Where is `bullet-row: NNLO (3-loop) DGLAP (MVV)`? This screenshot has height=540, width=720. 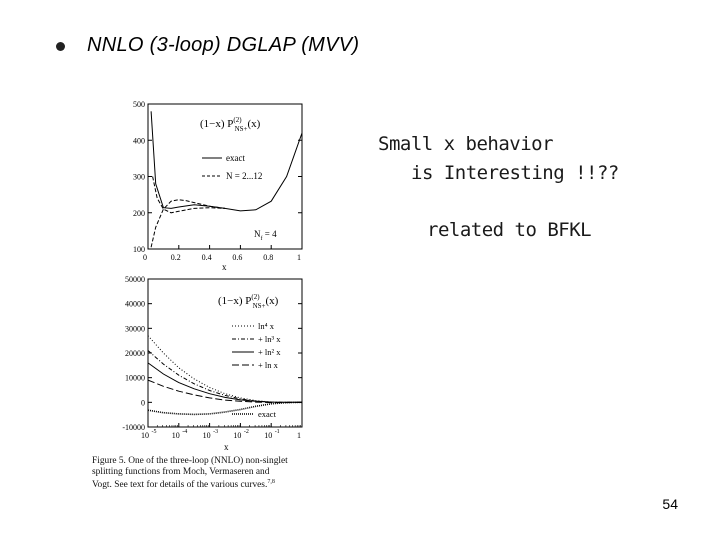
bullet-row: NNLO (3-loop) DGLAP (MVV) is located at coordinates (207, 45).